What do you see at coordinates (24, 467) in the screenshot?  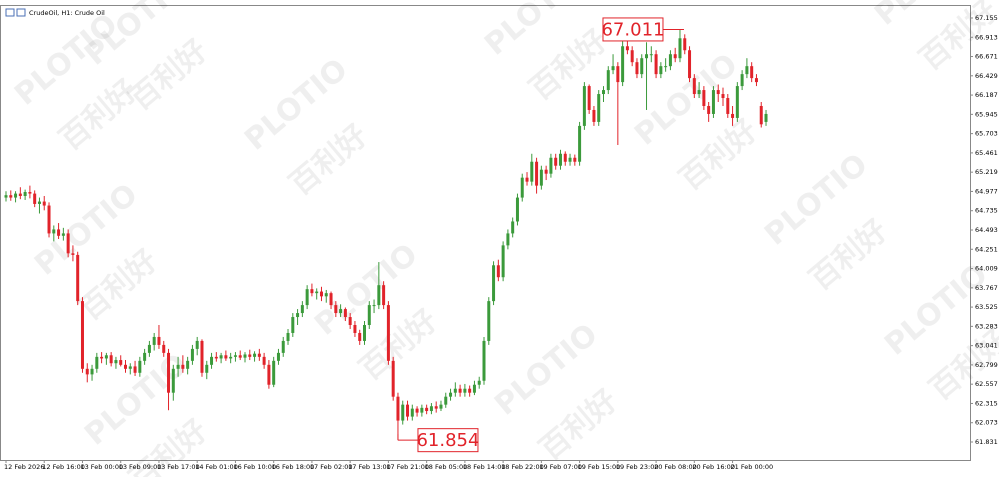 I see `x-tick-label: 12 Feb 2026` at bounding box center [24, 467].